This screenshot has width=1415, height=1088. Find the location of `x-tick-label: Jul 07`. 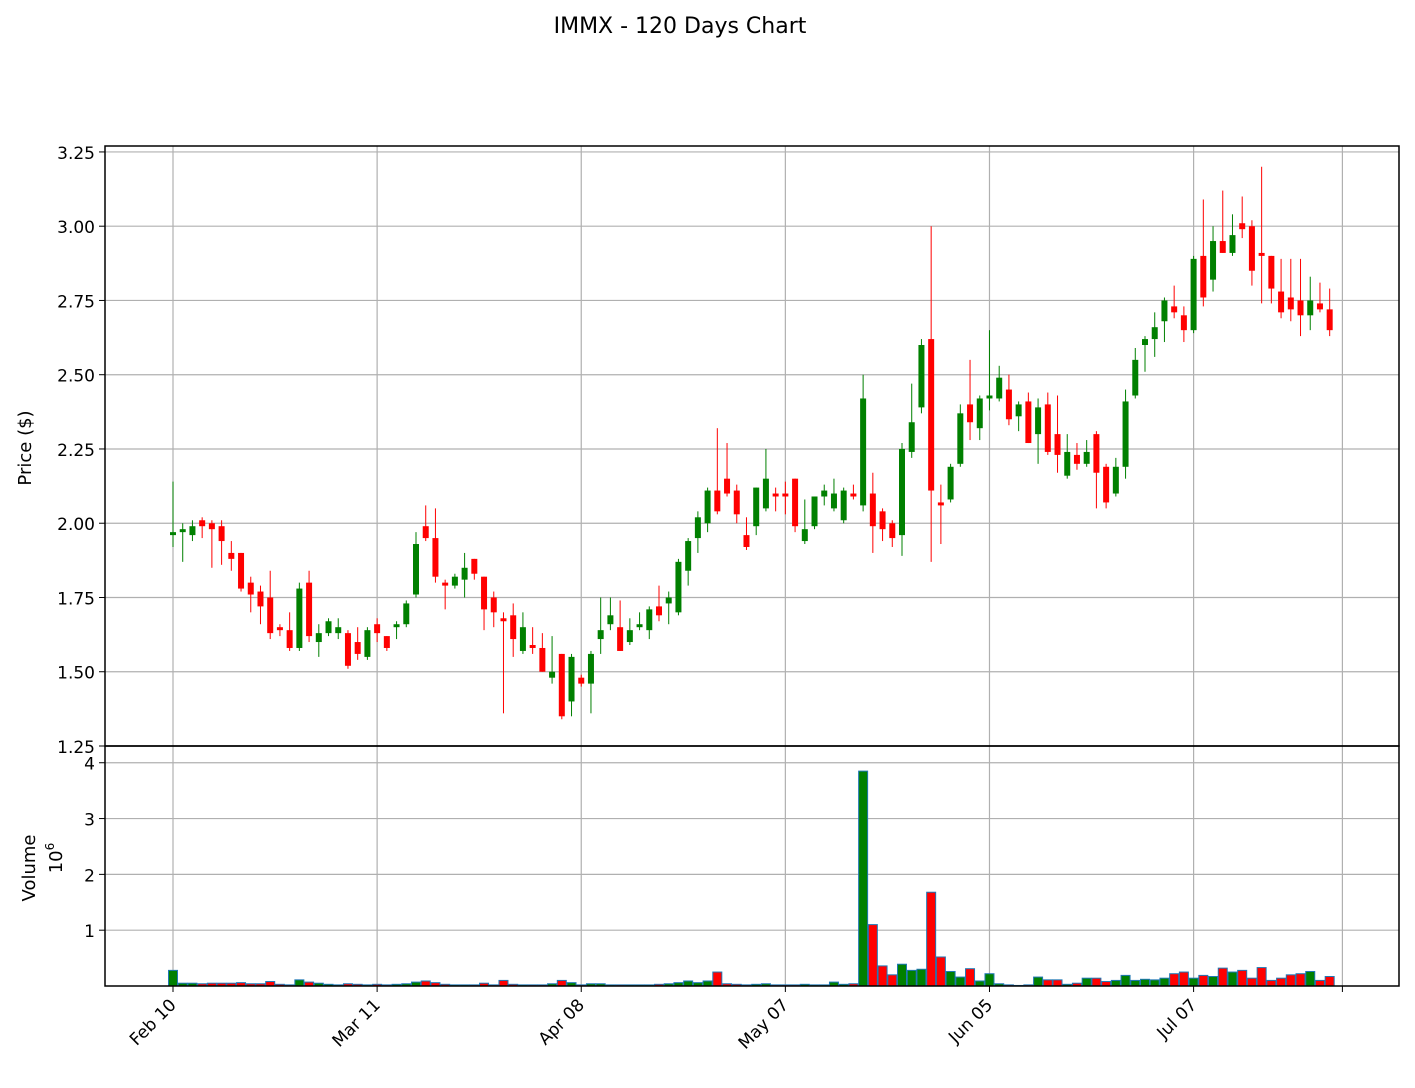

x-tick-label: Jul 07 is located at coordinates (1177, 1019).